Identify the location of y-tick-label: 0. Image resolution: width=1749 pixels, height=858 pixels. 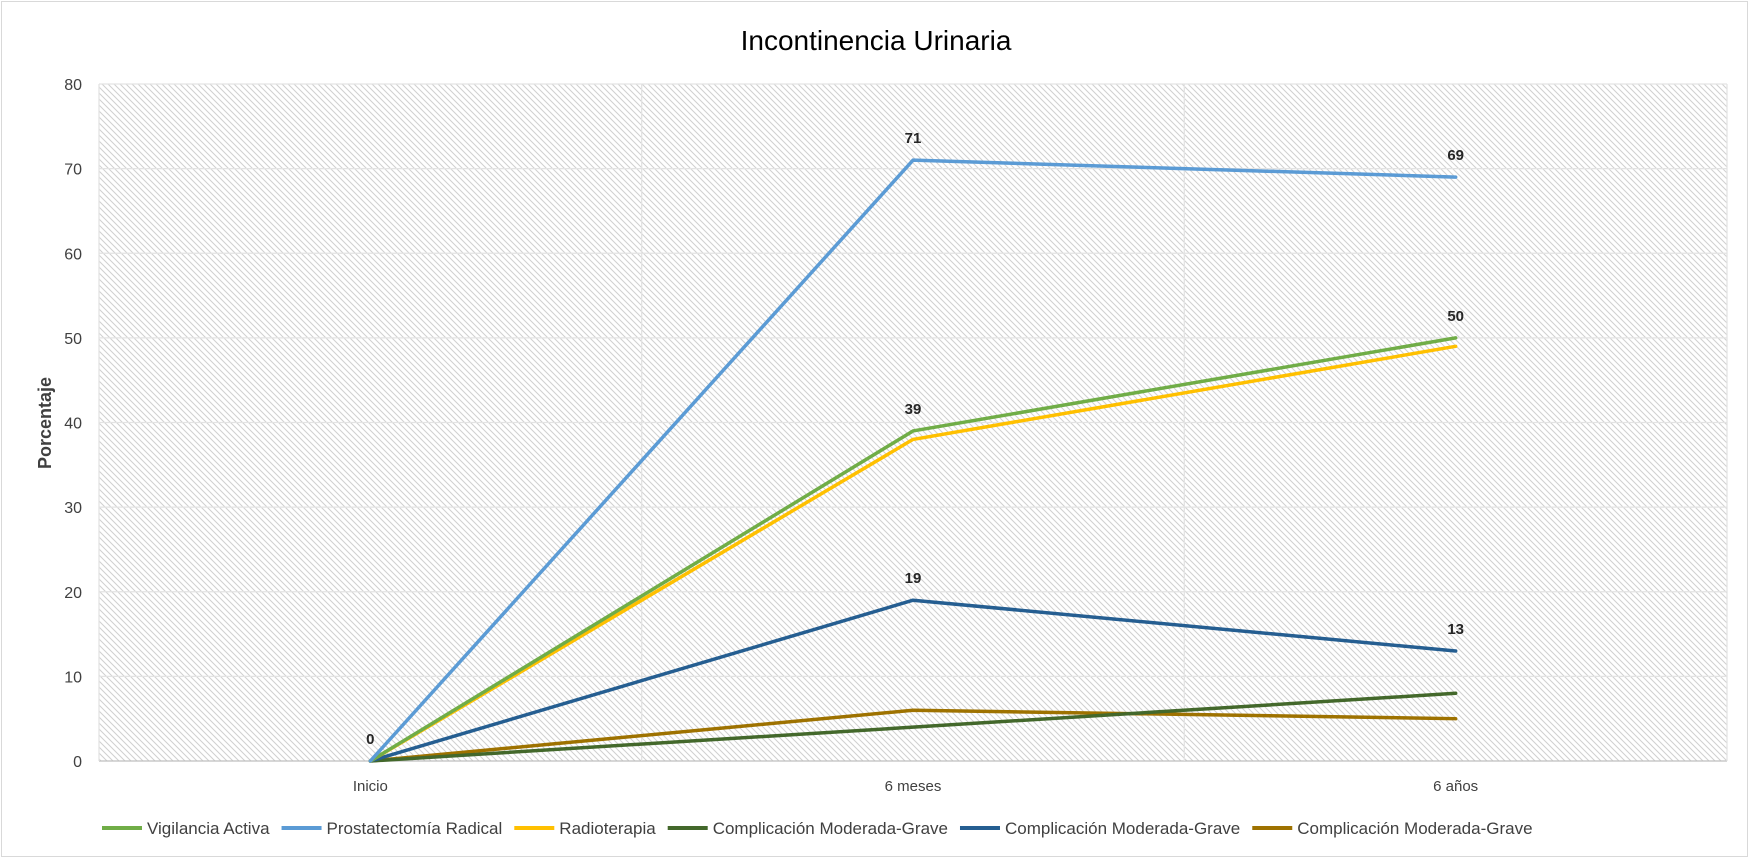
(77, 762).